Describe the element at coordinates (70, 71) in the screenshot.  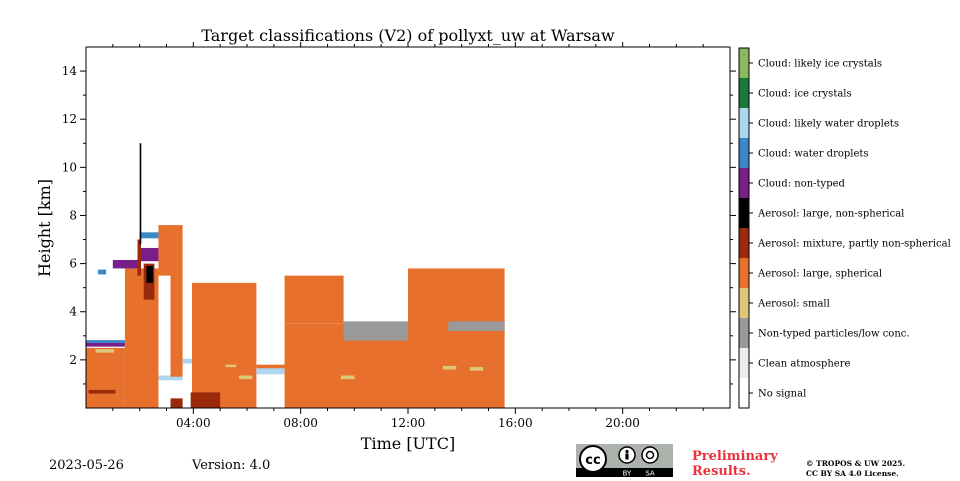
I see `y-tick-label-6: 14` at that location.